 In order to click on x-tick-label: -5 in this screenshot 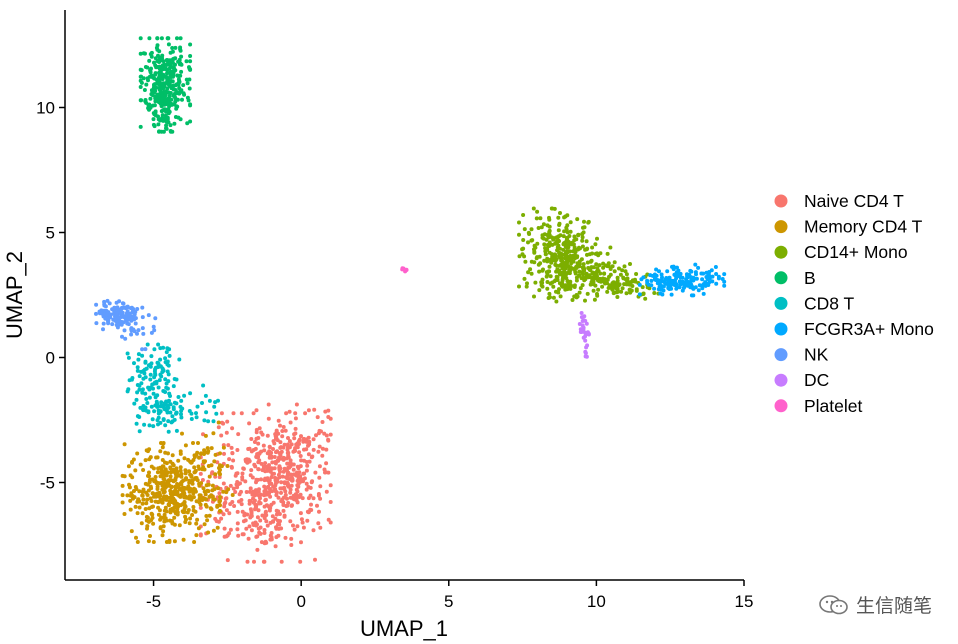, I will do `click(153, 601)`.